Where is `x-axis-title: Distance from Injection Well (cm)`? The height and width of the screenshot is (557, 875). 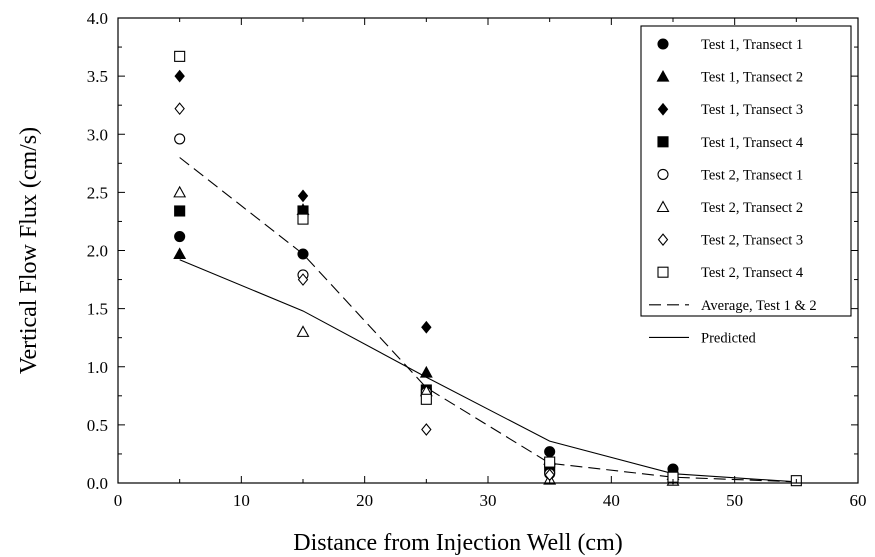
x-axis-title: Distance from Injection Well (cm) is located at coordinates (458, 543).